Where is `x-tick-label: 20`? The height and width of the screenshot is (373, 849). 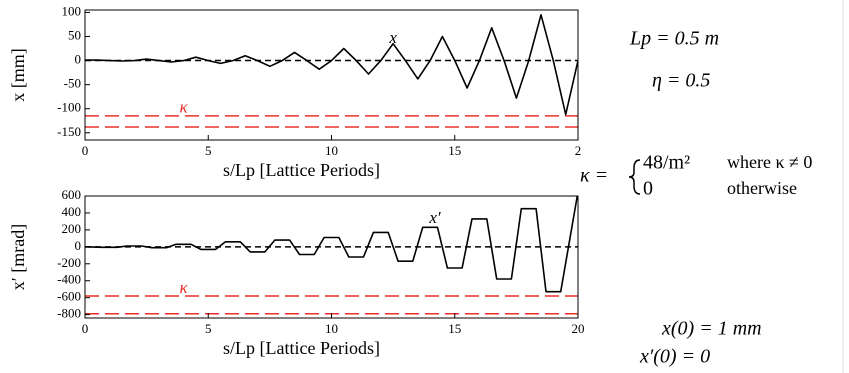 x-tick-label: 20 is located at coordinates (578, 328).